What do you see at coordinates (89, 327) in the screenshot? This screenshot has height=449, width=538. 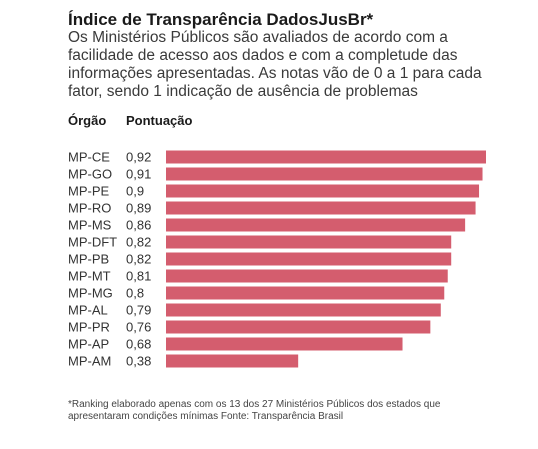 I see `category-label: MP-PR` at bounding box center [89, 327].